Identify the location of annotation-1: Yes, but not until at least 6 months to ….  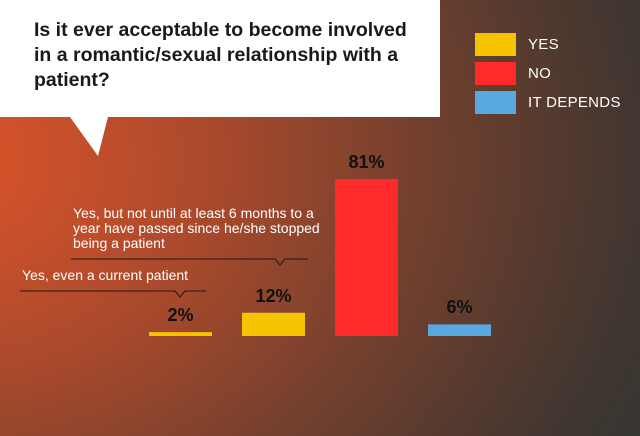
(196, 228).